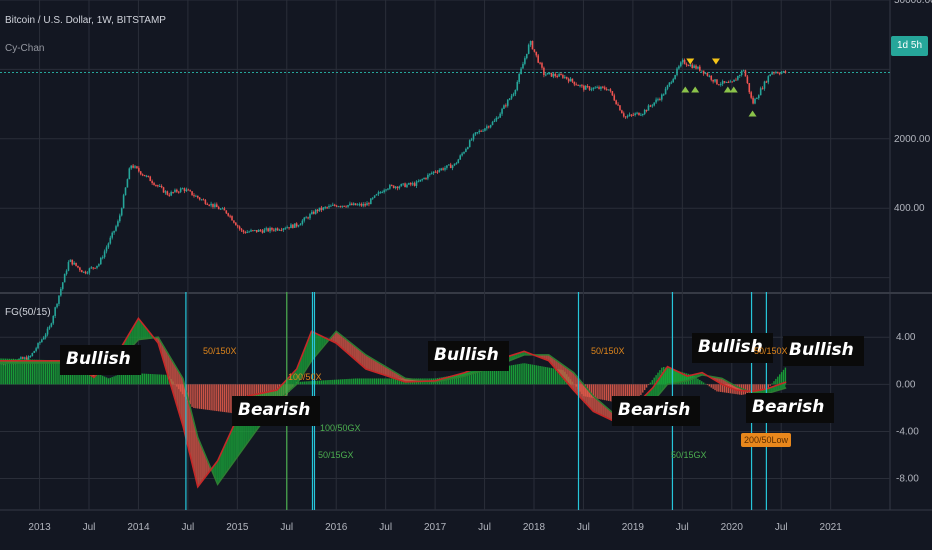 The height and width of the screenshot is (550, 932). I want to click on osc-tick-label: 4.00, so click(906, 337).